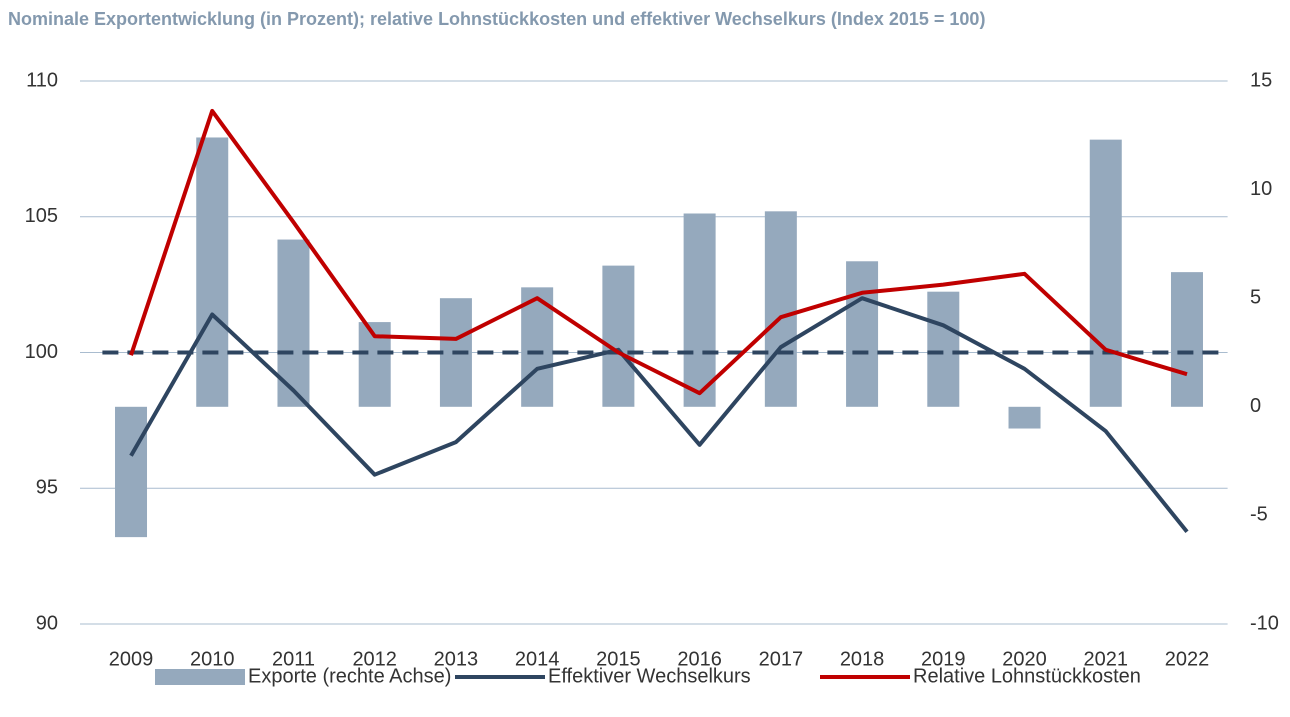 The width and height of the screenshot is (1290, 717). I want to click on y2-tick-label: 10, so click(1261, 189).